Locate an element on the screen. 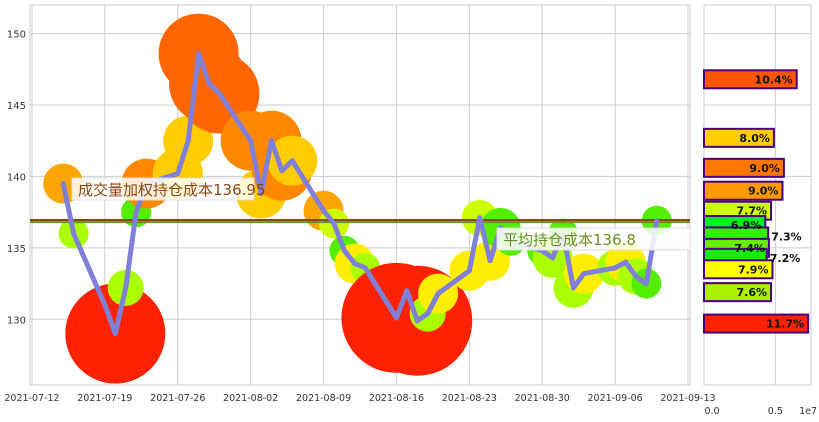 Image resolution: width=819 pixels, height=422 pixels. x-tick-label: 2021-07-26 is located at coordinates (177, 398).